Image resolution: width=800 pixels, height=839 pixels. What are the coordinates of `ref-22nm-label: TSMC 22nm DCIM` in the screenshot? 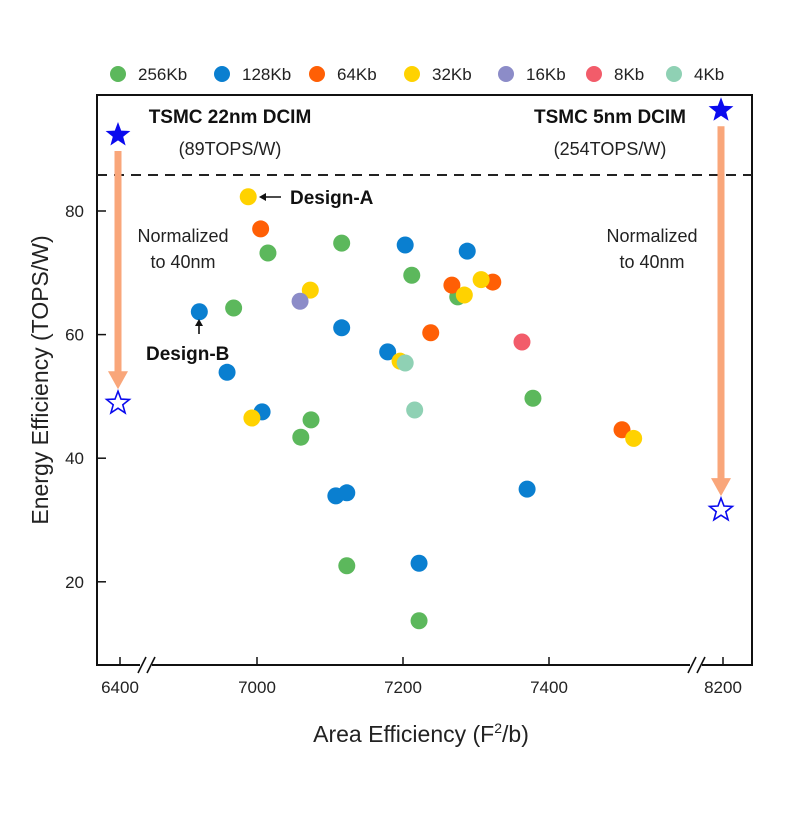 It's located at (230, 117).